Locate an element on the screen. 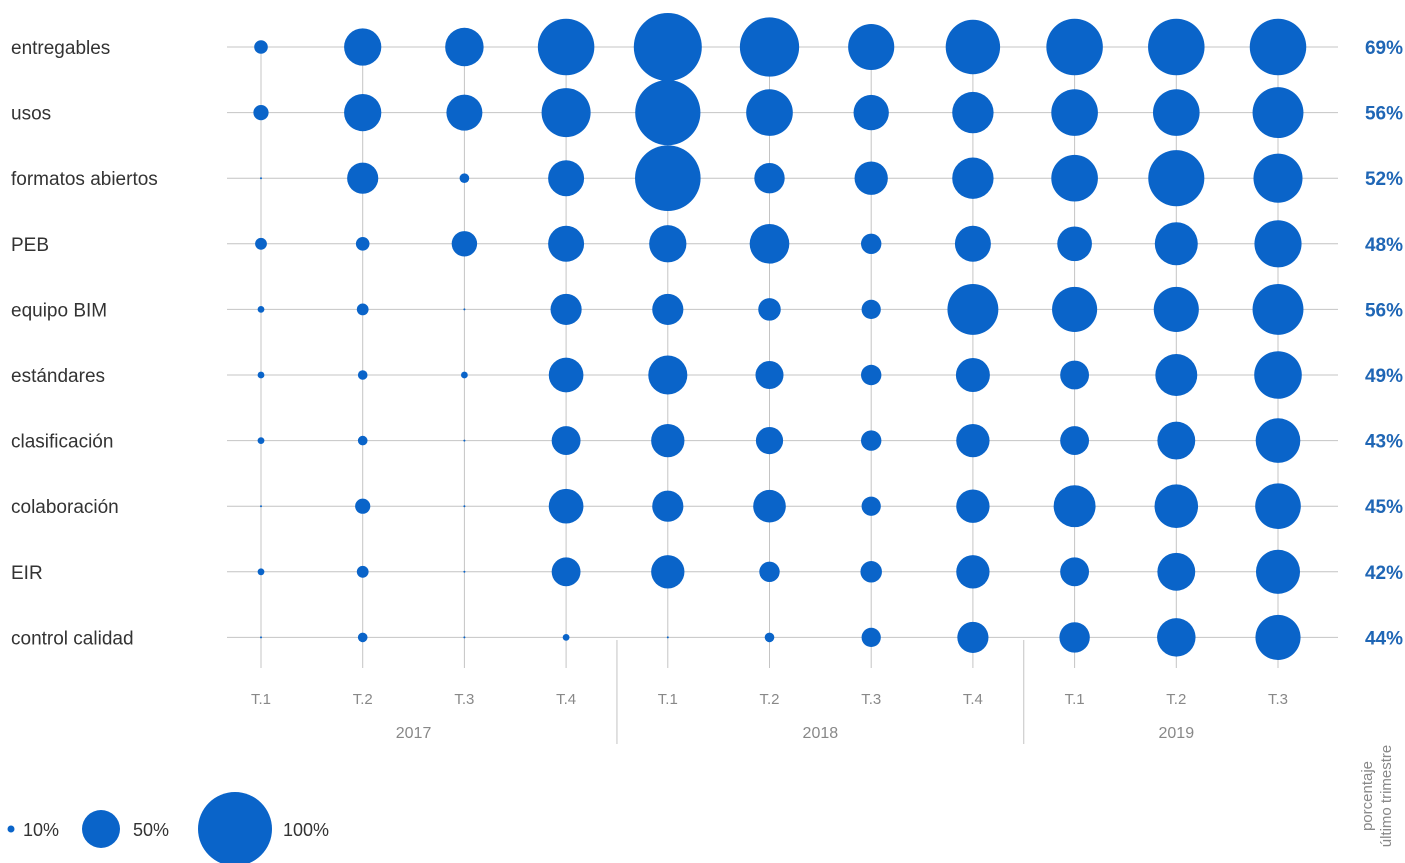 The width and height of the screenshot is (1405, 863). percentage-label: 44% is located at coordinates (1384, 638).